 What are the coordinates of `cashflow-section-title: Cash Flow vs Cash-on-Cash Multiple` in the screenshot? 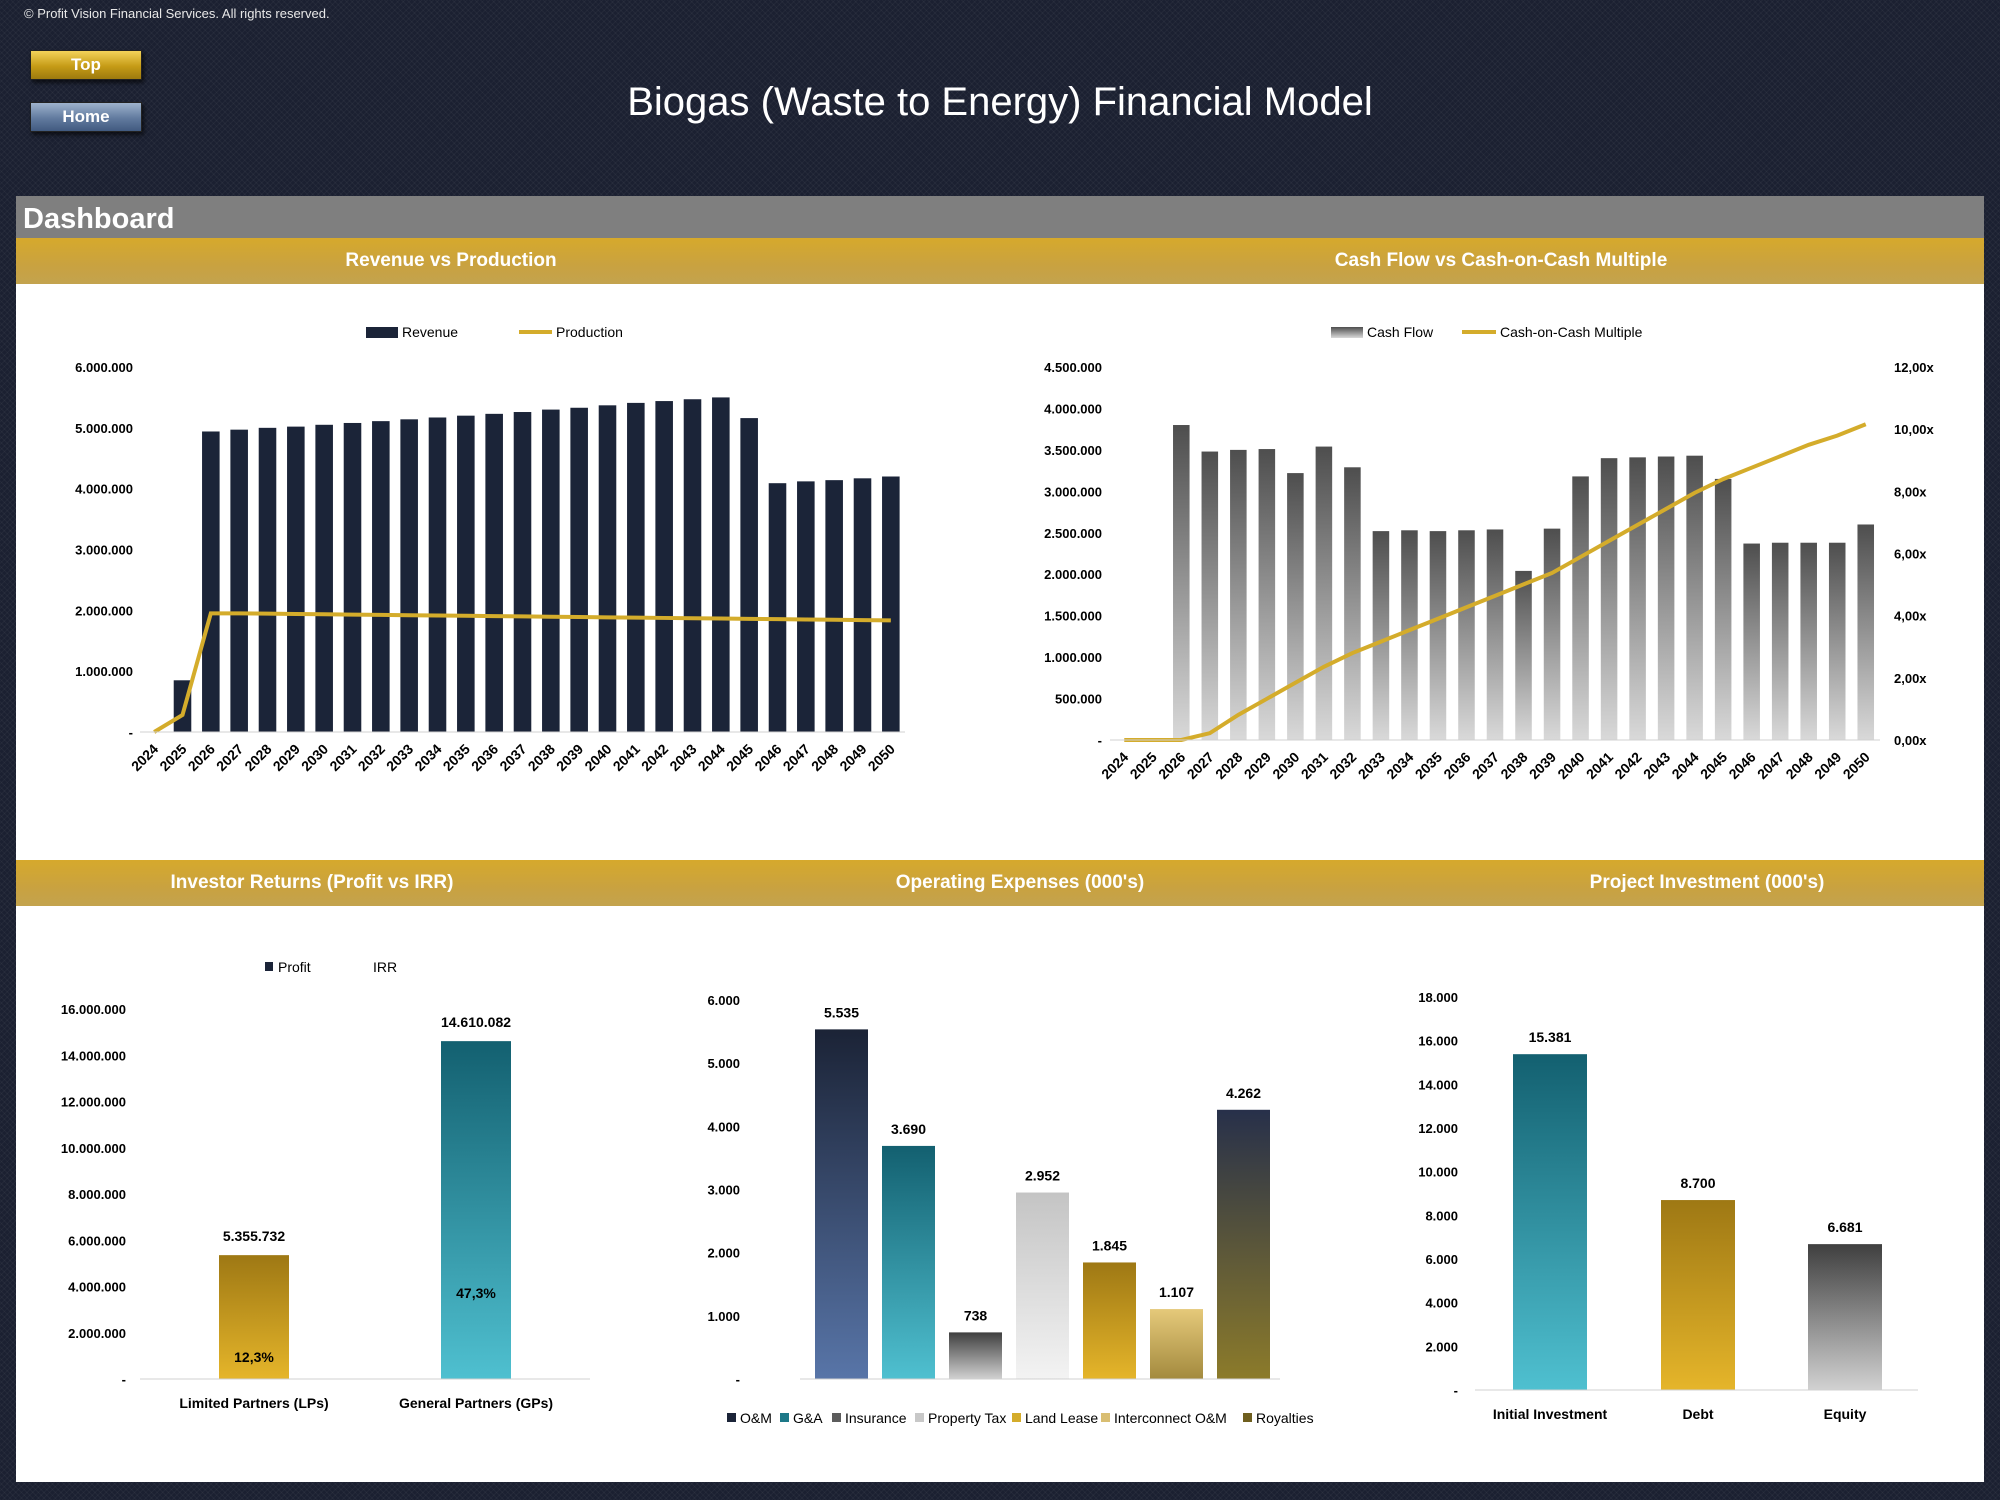 It's located at (1501, 260).